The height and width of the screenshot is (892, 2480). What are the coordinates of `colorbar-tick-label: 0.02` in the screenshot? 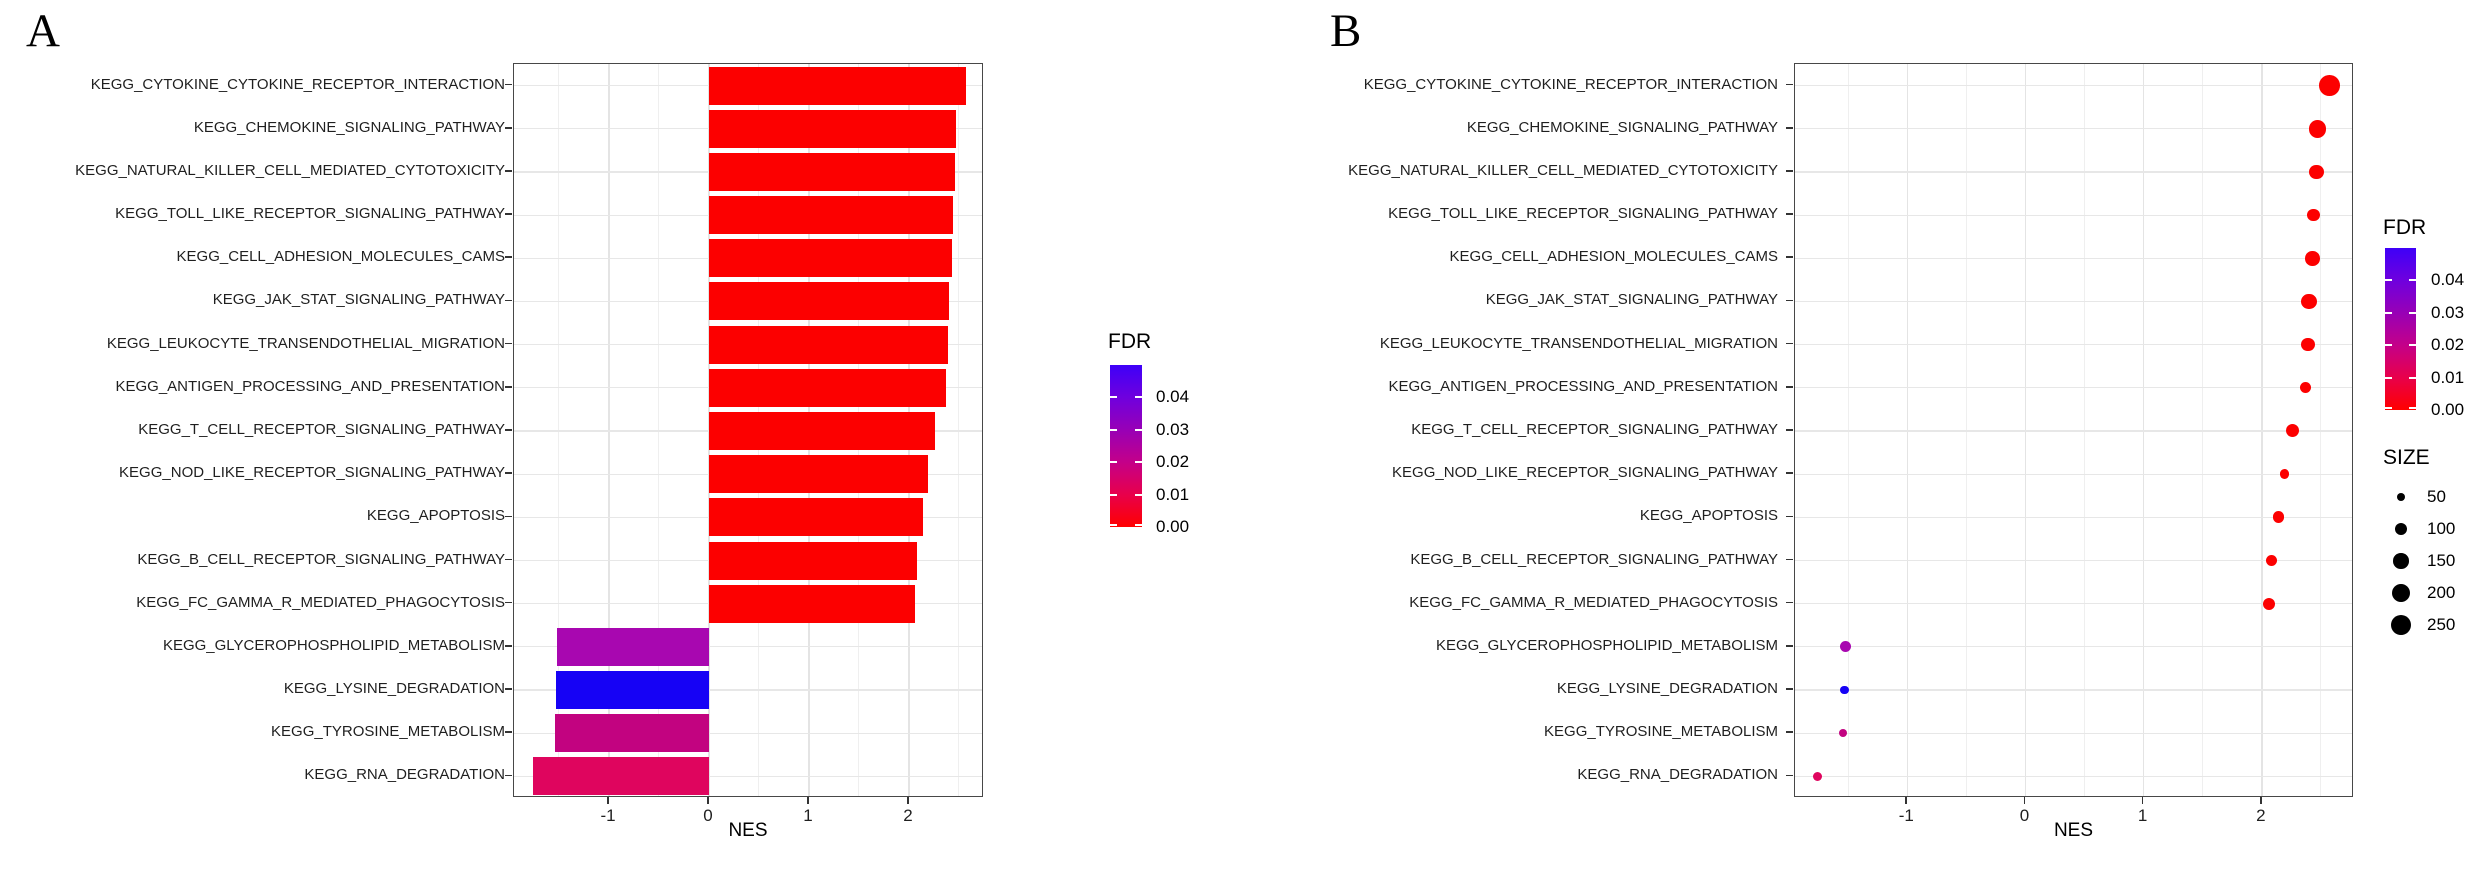 It's located at (1173, 462).